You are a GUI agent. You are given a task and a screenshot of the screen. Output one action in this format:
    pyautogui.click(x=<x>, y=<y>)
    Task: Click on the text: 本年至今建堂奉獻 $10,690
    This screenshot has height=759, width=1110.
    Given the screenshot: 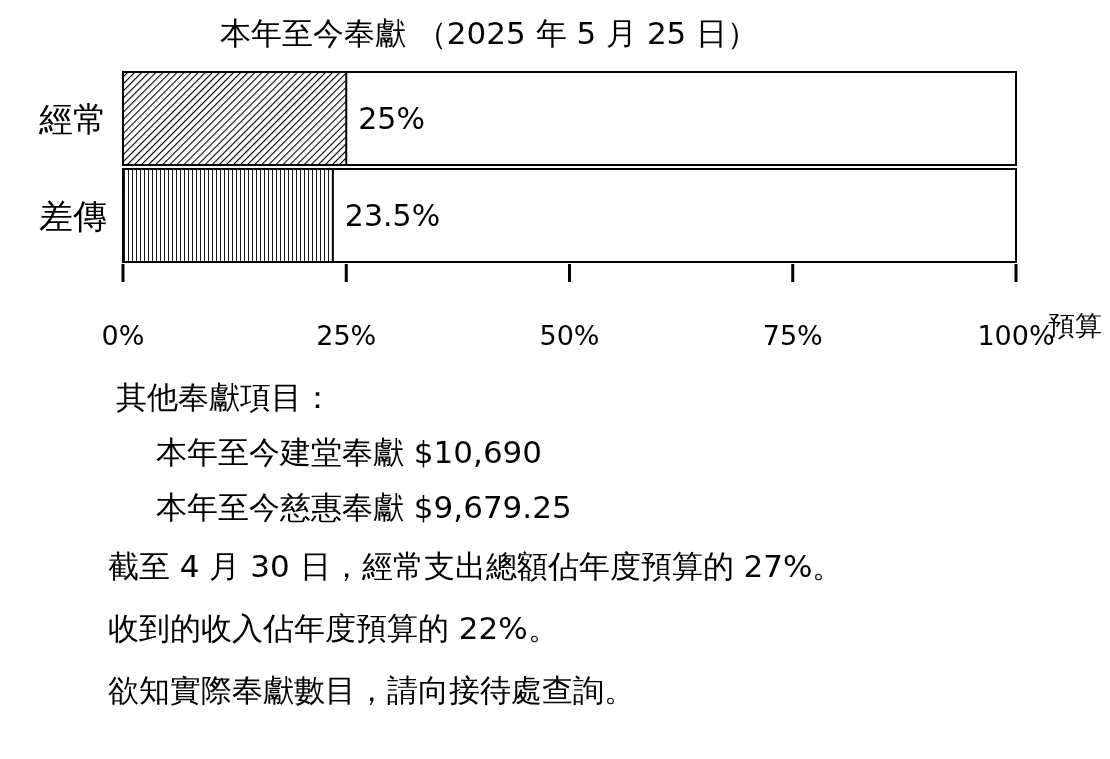 What is the action you would take?
    pyautogui.click(x=349, y=452)
    